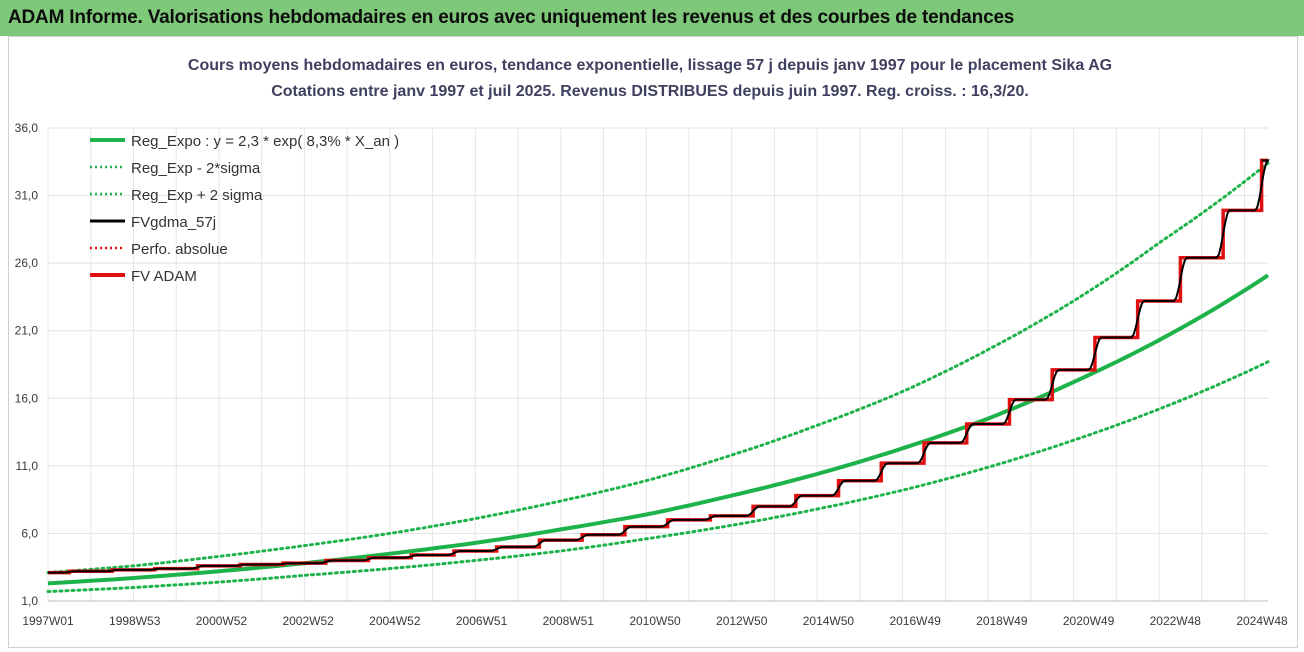 The image size is (1304, 652). Describe the element at coordinates (1262, 621) in the screenshot. I see `x-tick-label: 2024W48` at that location.